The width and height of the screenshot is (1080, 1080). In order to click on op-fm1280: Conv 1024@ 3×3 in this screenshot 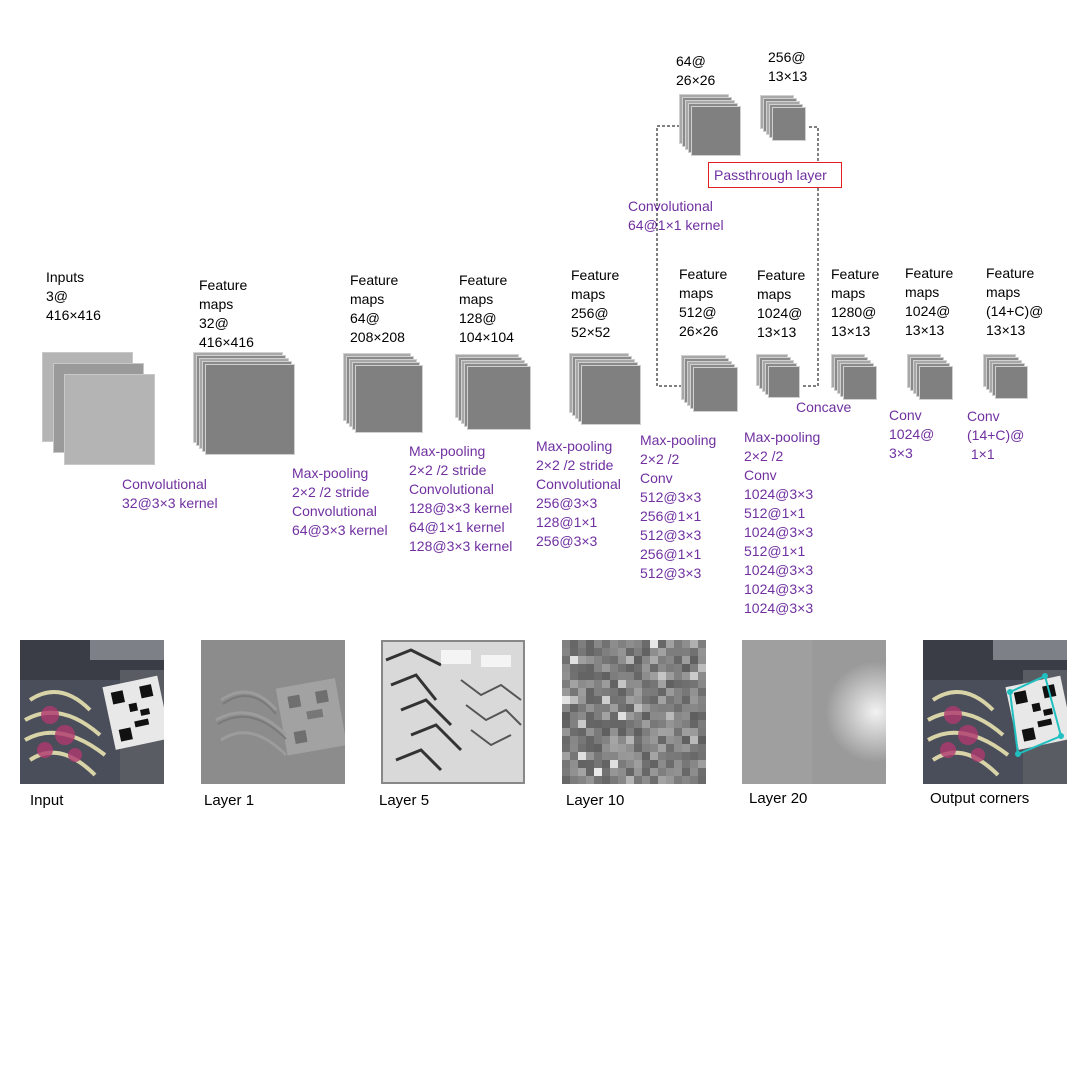, I will do `click(912, 434)`.